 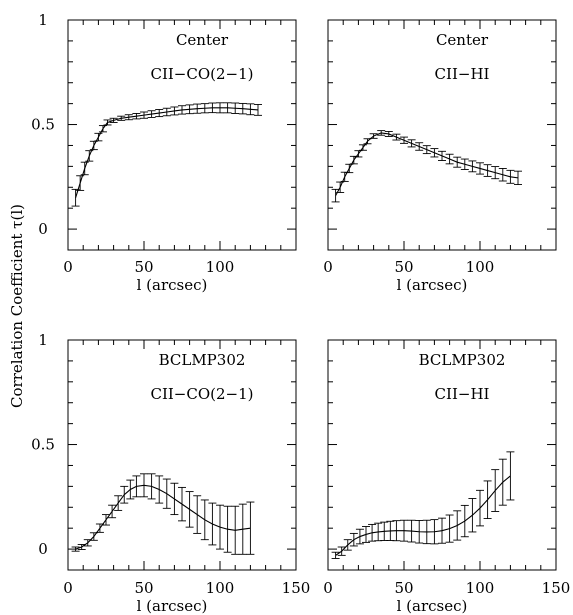 What do you see at coordinates (462, 394) in the screenshot?
I see `panel-label: CII−HI` at bounding box center [462, 394].